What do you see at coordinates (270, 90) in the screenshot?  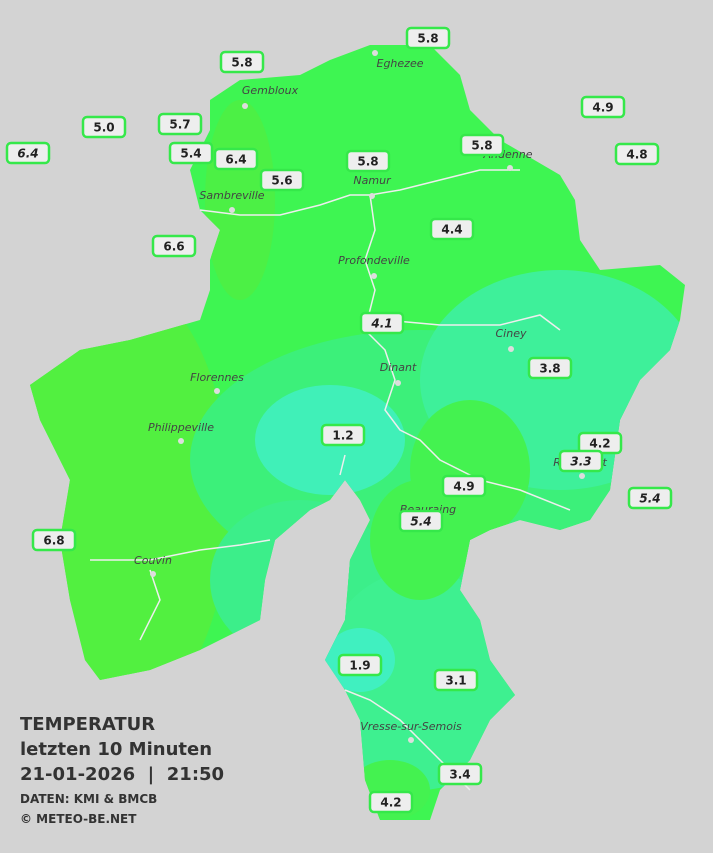 I see `city-label: Gembloux` at bounding box center [270, 90].